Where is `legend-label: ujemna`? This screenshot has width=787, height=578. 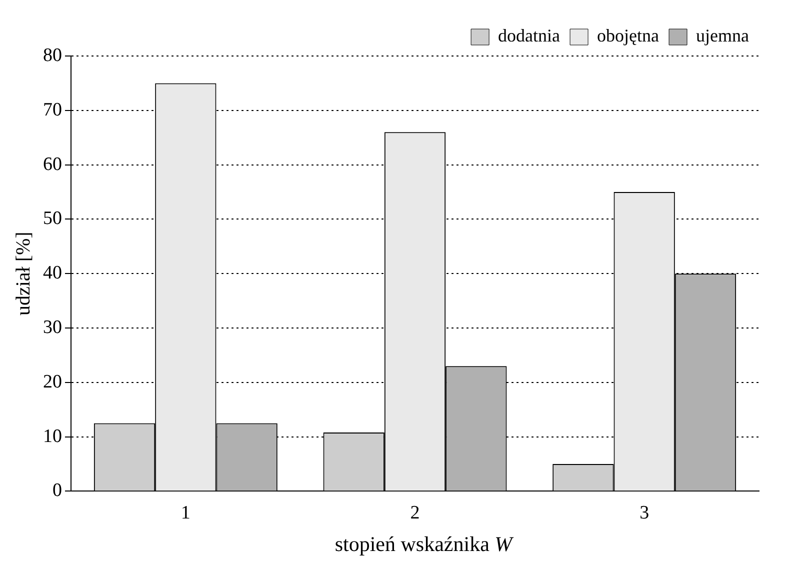 legend-label: ujemna is located at coordinates (723, 36).